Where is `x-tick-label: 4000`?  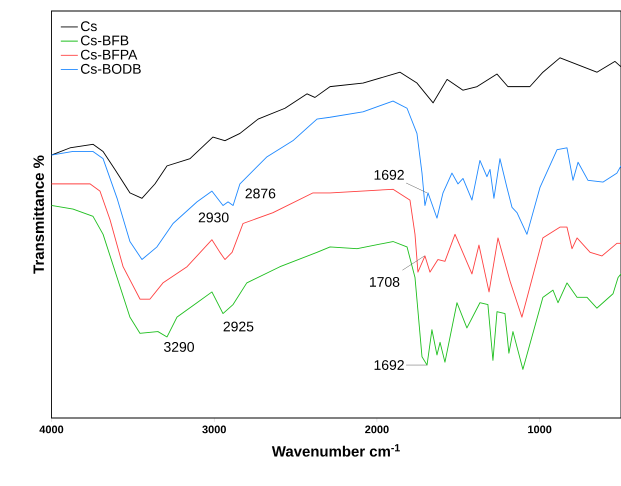
x-tick-label: 4000 is located at coordinates (51, 430).